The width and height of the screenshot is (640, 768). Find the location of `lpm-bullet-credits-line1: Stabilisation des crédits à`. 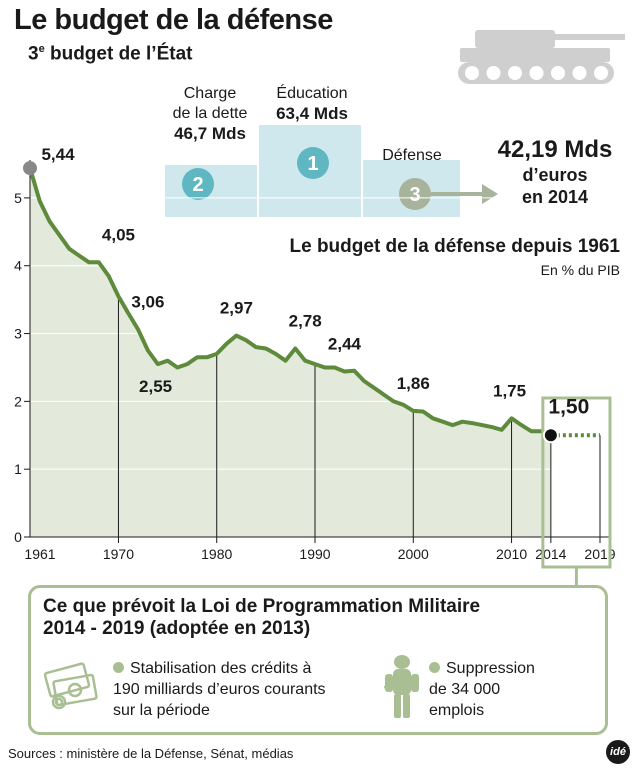

lpm-bullet-credits-line1: Stabilisation des crédits à is located at coordinates (219, 668).